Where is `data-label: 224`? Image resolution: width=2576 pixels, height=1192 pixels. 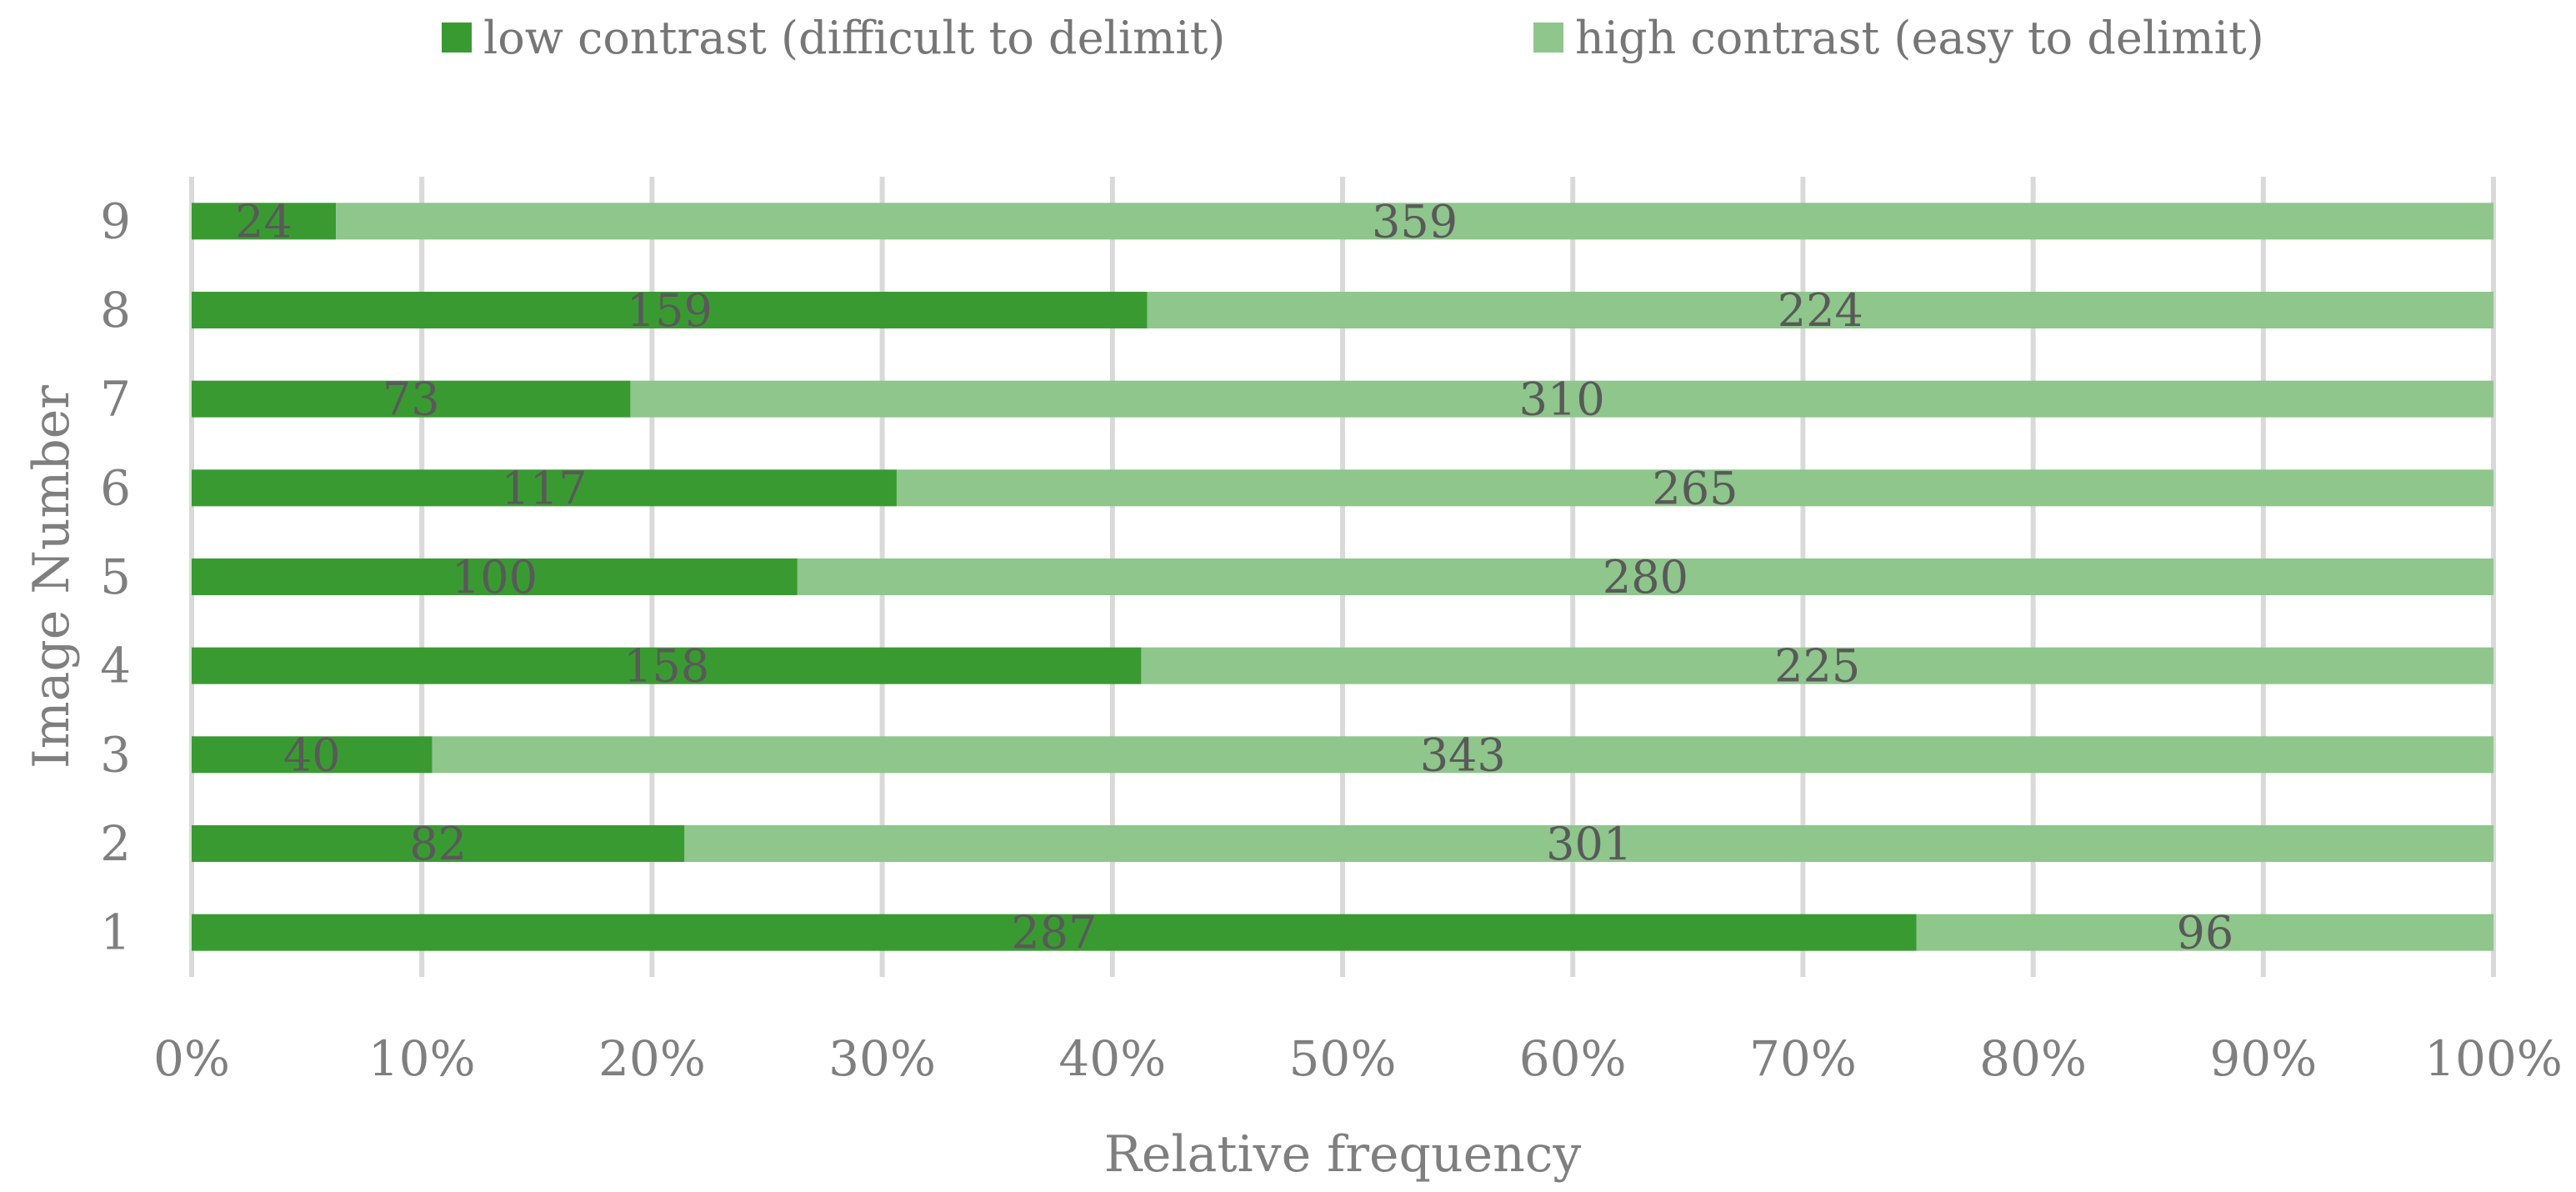 data-label: 224 is located at coordinates (1821, 310).